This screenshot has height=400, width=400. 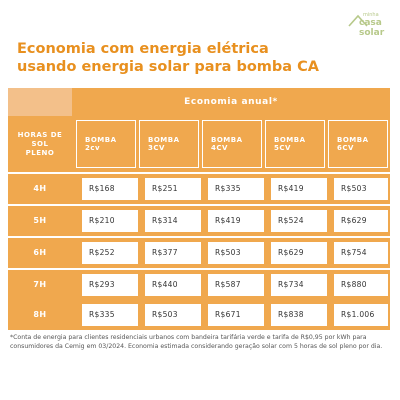 I want to click on table-cell: R$293, so click(x=110, y=285).